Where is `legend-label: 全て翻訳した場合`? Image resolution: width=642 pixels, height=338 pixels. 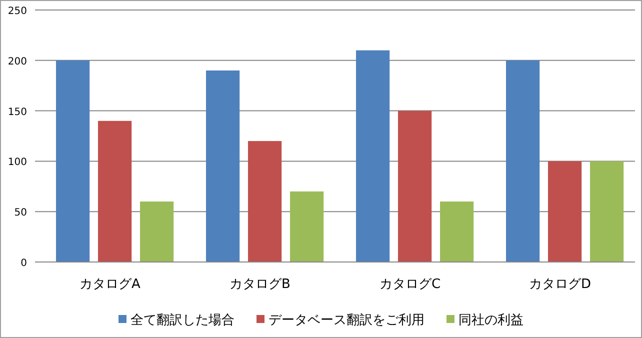 legend-label: 全て翻訳した場合 is located at coordinates (182, 320).